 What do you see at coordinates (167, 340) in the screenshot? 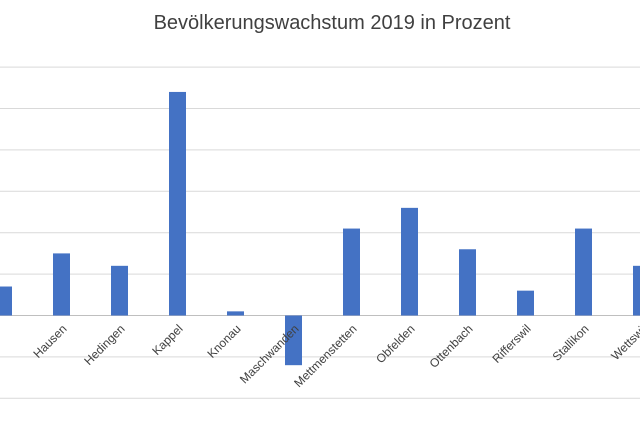
I see `x-tick-label: Kappel` at bounding box center [167, 340].